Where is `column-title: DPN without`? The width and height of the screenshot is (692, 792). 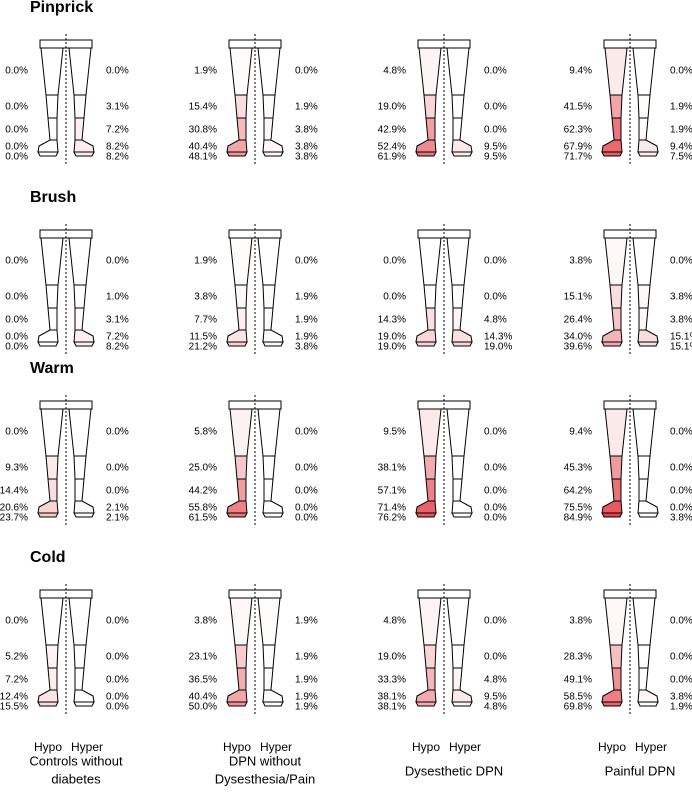
column-title: DPN without is located at coordinates (265, 760).